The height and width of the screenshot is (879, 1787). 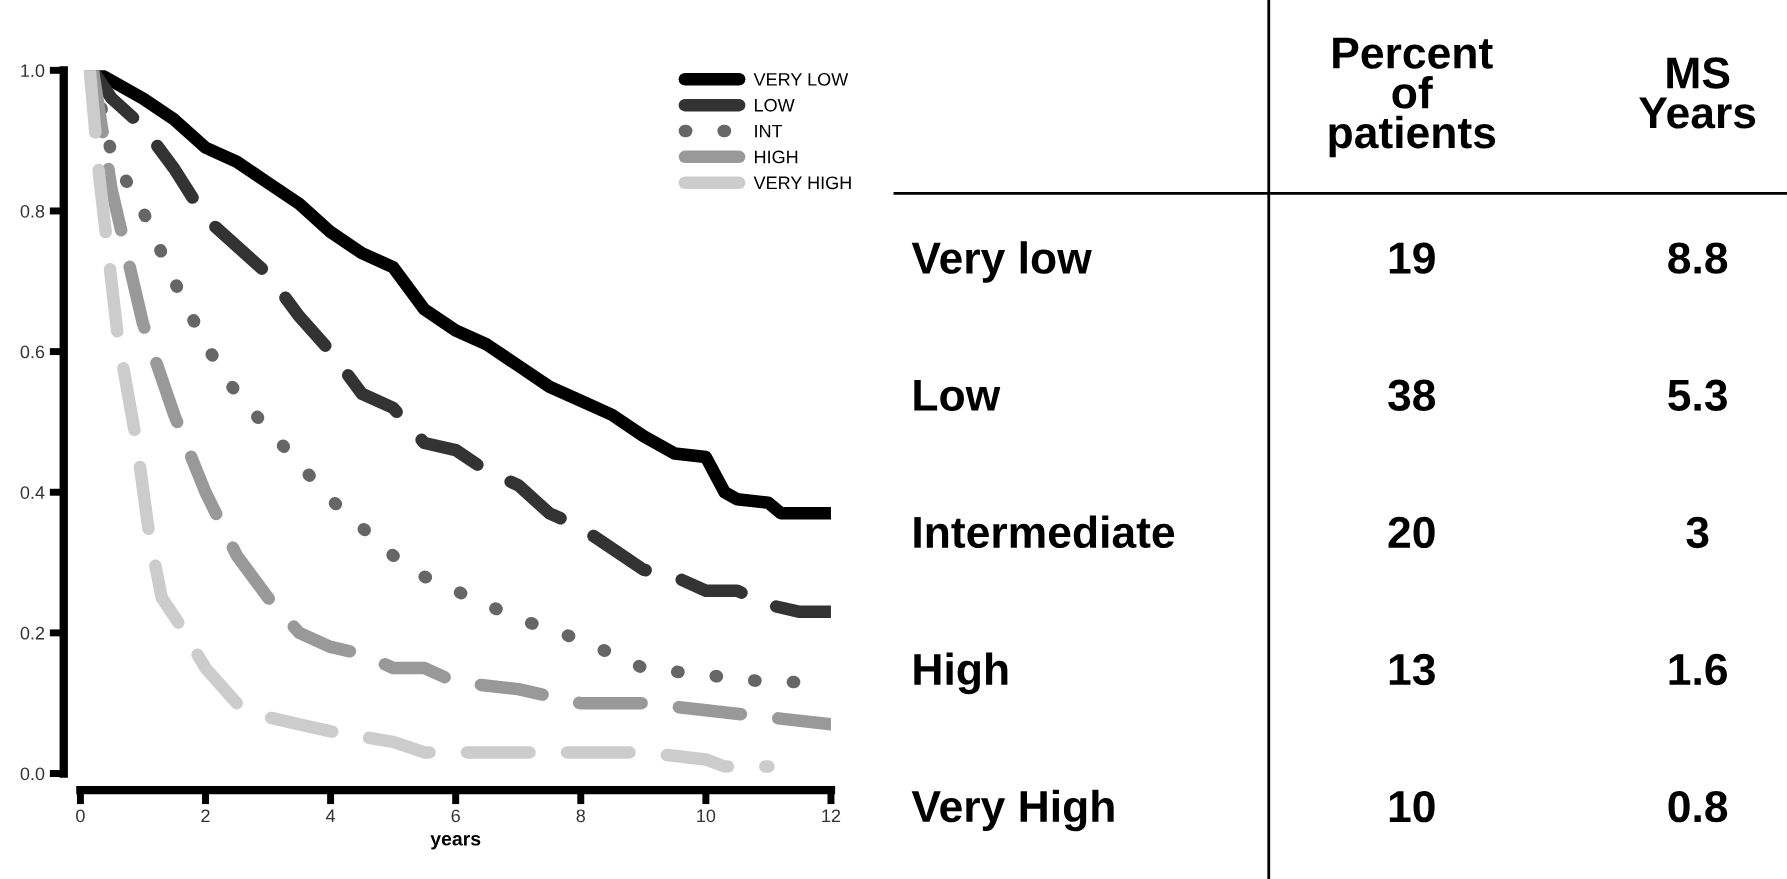 I want to click on category-label: Intermediate, so click(x=1044, y=532).